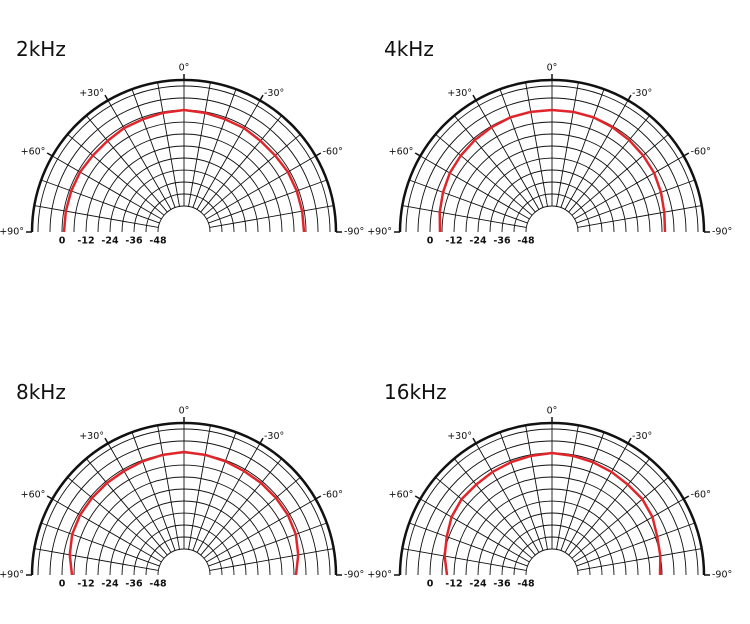  I want to click on chart-title: 16kHz, so click(415, 392).